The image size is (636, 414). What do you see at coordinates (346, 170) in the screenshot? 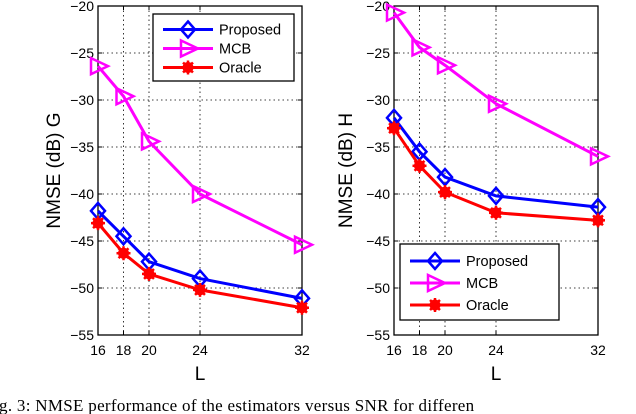
I see `y-axis-label: NMSE (dB) H` at bounding box center [346, 170].